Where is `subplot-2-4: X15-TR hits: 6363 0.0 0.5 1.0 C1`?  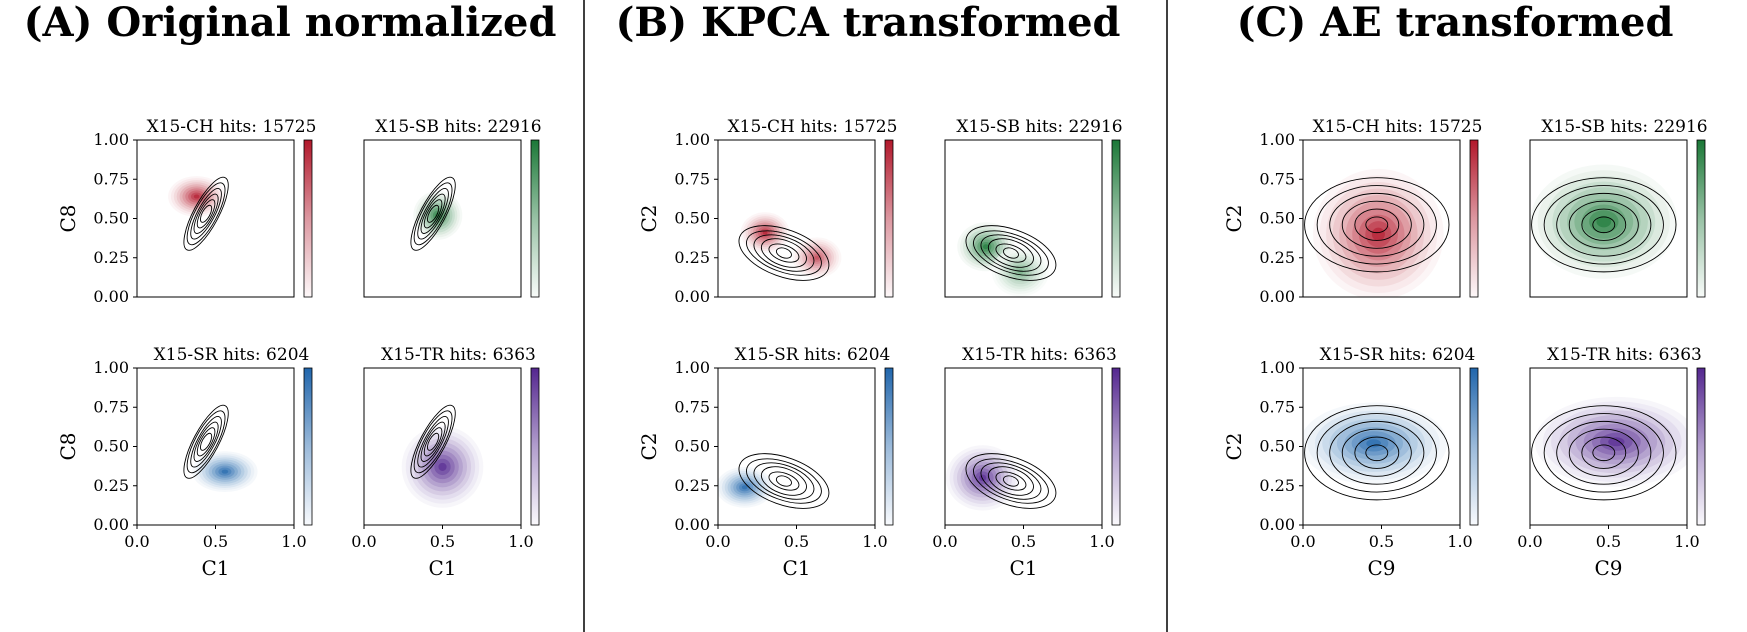
subplot-2-4: X15-TR hits: 6363 0.0 0.5 1.0 C1 is located at coordinates (1026, 462).